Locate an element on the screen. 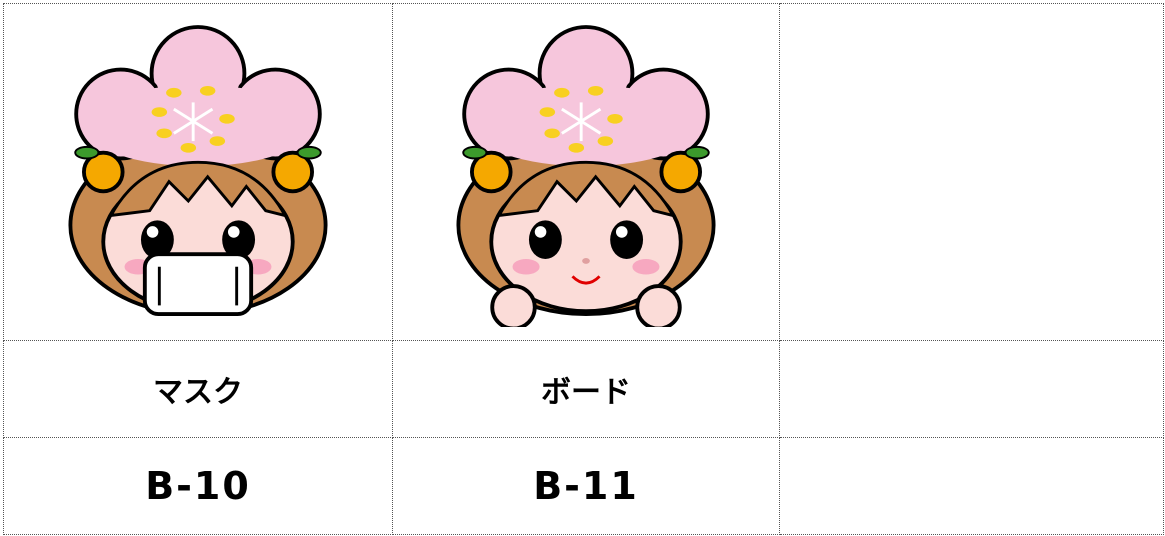 This screenshot has height=536, width=1165. mask-character is located at coordinates (198, 171).